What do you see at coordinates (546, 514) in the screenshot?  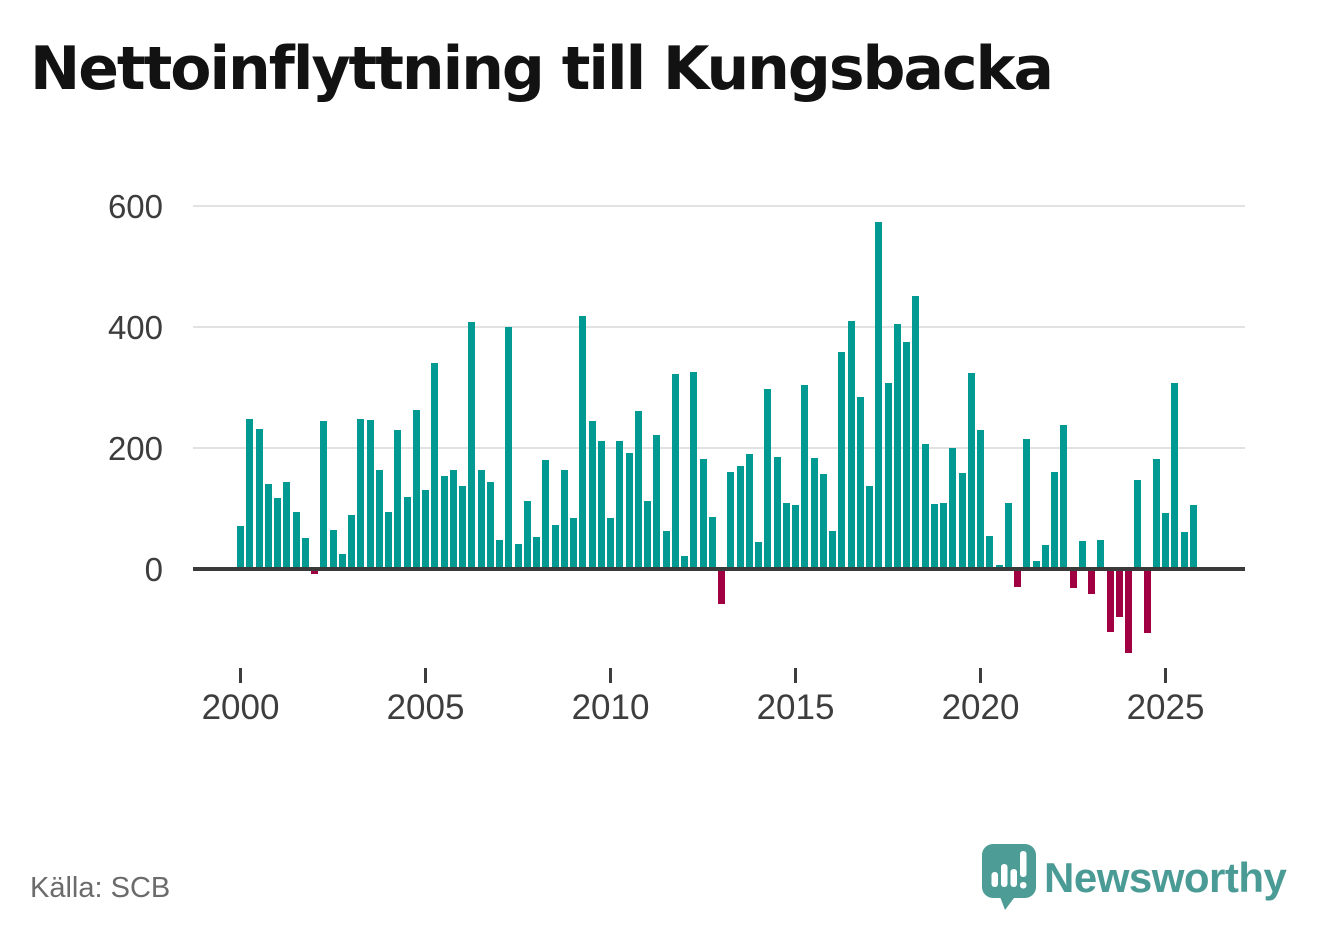 I see `bar-2008Q2` at bounding box center [546, 514].